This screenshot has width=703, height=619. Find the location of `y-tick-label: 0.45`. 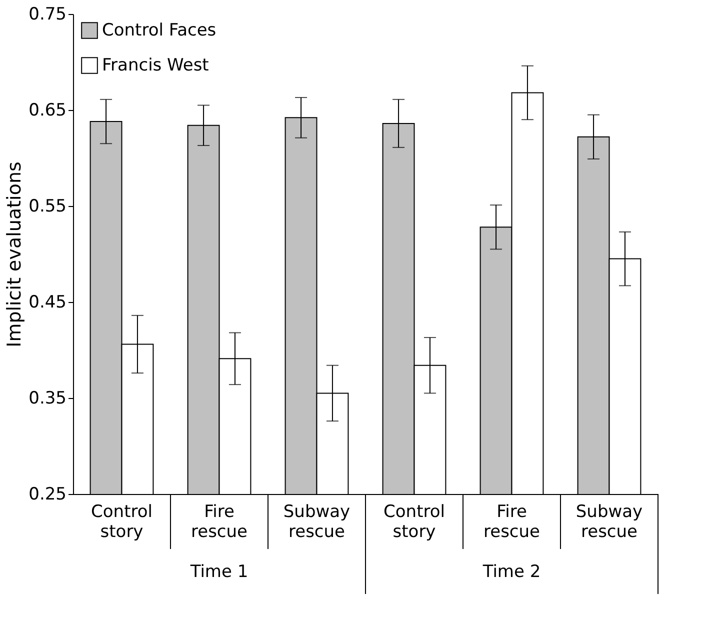

y-tick-label: 0.45 is located at coordinates (47, 302).